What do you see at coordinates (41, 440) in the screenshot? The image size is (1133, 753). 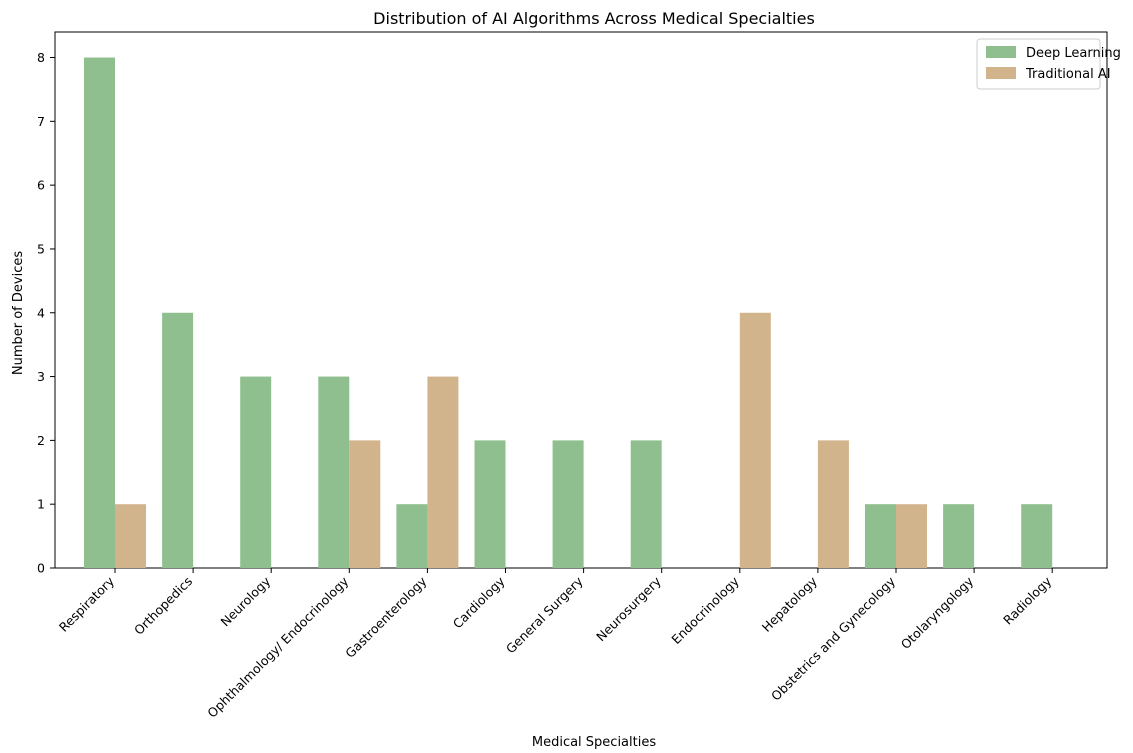 I see `y-tick-label: 2` at bounding box center [41, 440].